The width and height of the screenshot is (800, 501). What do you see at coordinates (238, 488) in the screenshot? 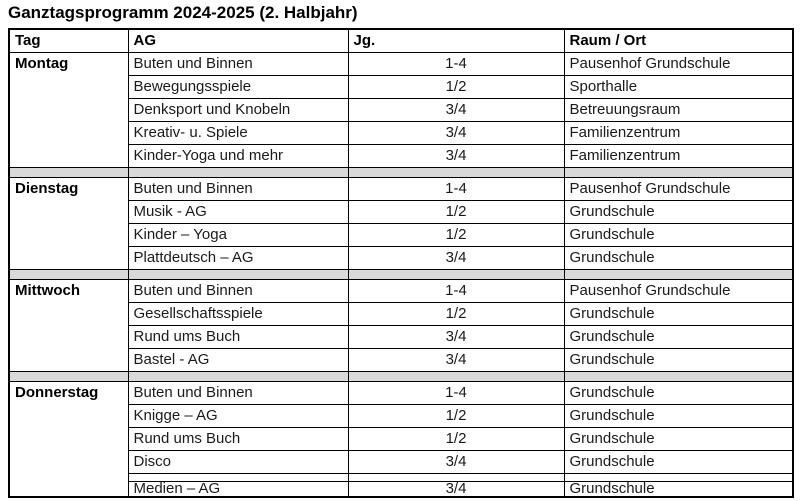
I see `ag-cell: Medien – AG` at bounding box center [238, 488].